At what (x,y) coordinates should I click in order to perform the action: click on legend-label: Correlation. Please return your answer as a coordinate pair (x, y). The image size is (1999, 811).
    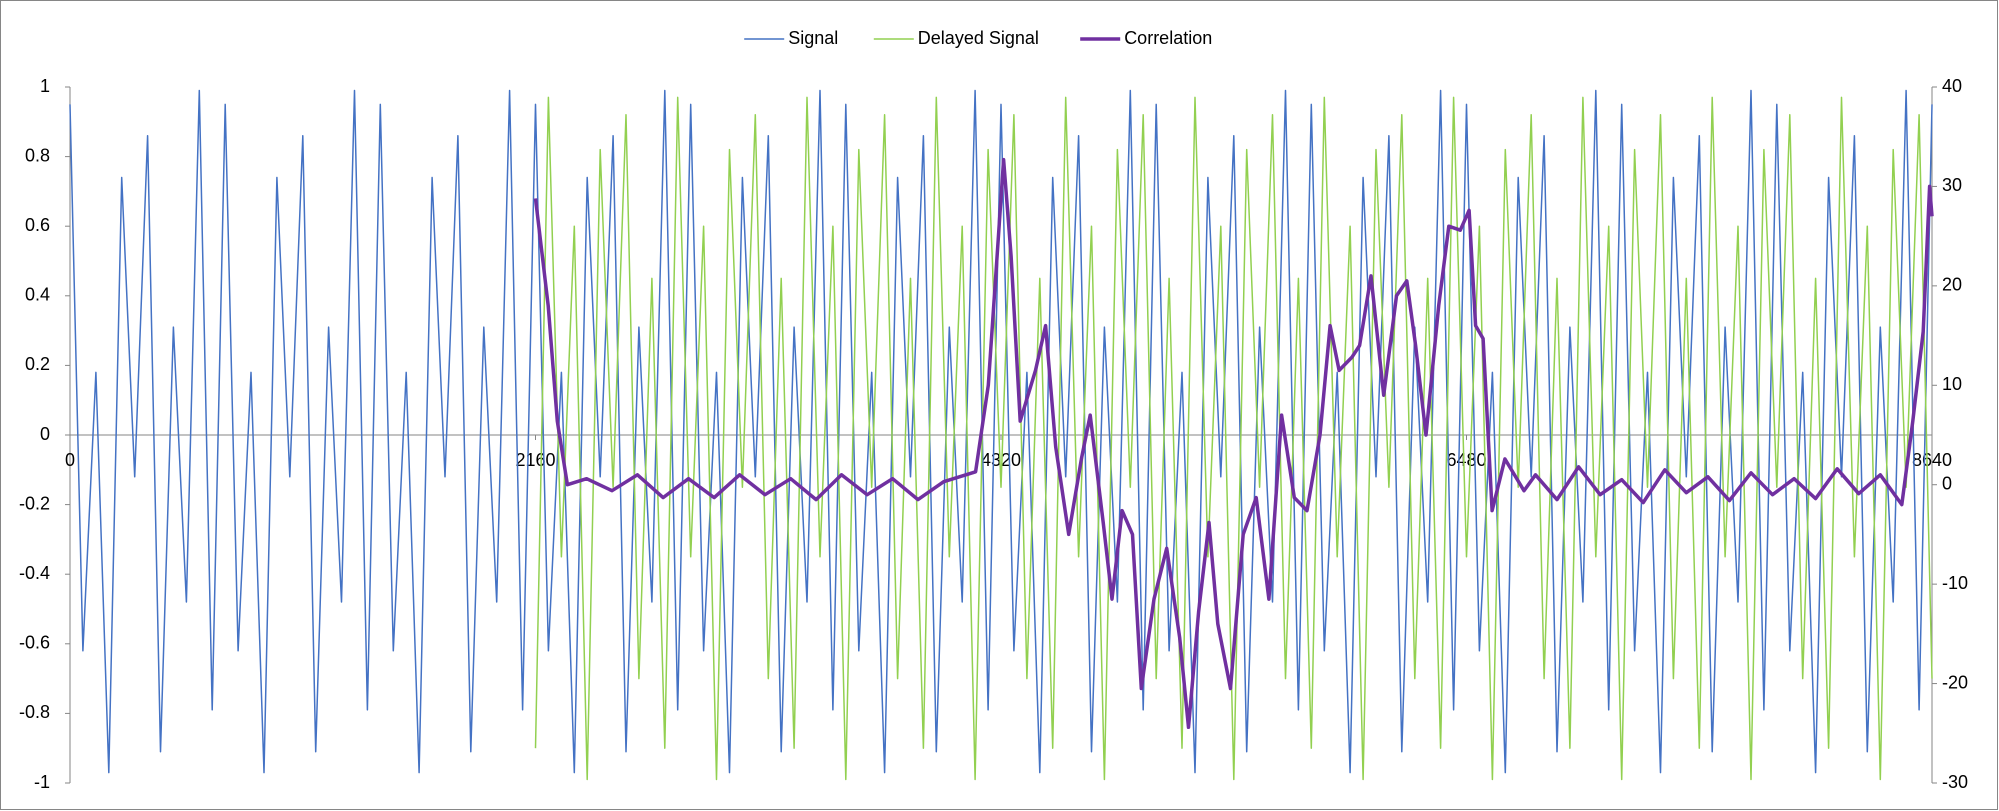
    Looking at the image, I should click on (1168, 38).